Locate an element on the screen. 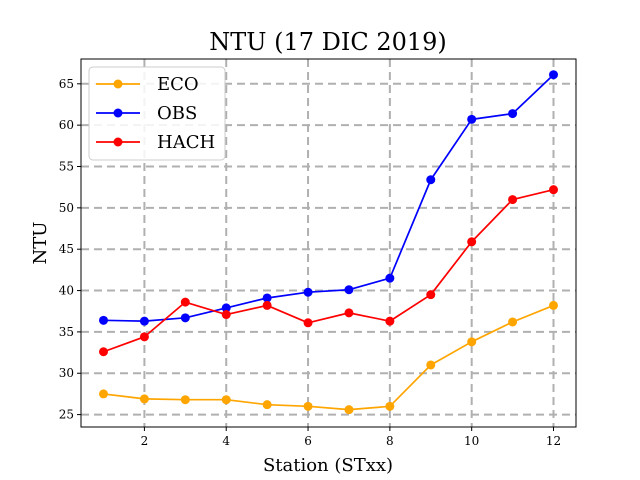  legend-marker-eco is located at coordinates (118, 84).